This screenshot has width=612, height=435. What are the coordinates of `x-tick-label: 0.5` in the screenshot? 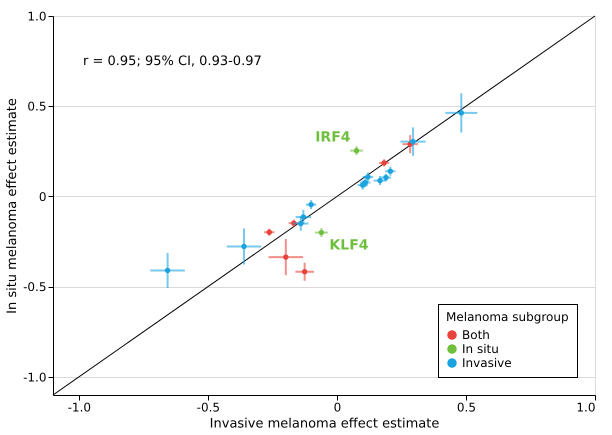 It's located at (466, 407).